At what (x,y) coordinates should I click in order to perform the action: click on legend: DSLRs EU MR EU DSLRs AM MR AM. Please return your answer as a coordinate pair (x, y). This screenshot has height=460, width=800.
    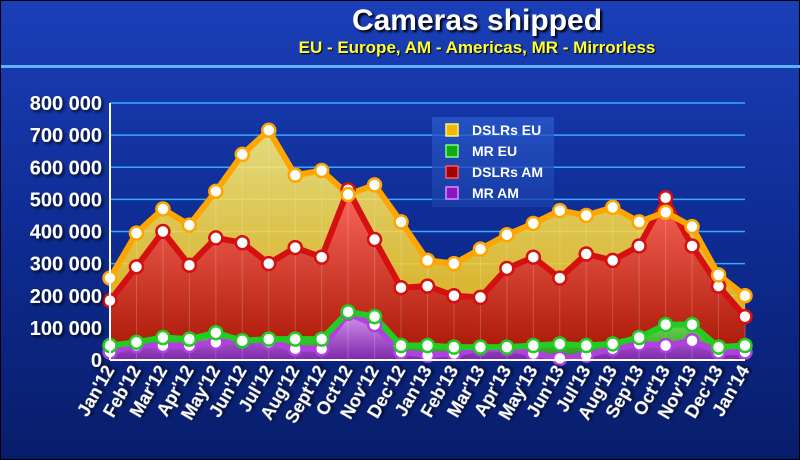
    Looking at the image, I should click on (493, 162).